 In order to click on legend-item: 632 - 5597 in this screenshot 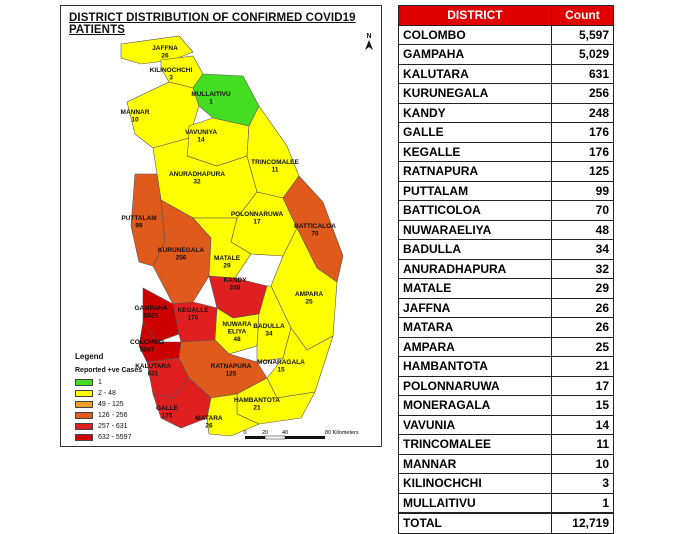, I will do `click(108, 437)`.